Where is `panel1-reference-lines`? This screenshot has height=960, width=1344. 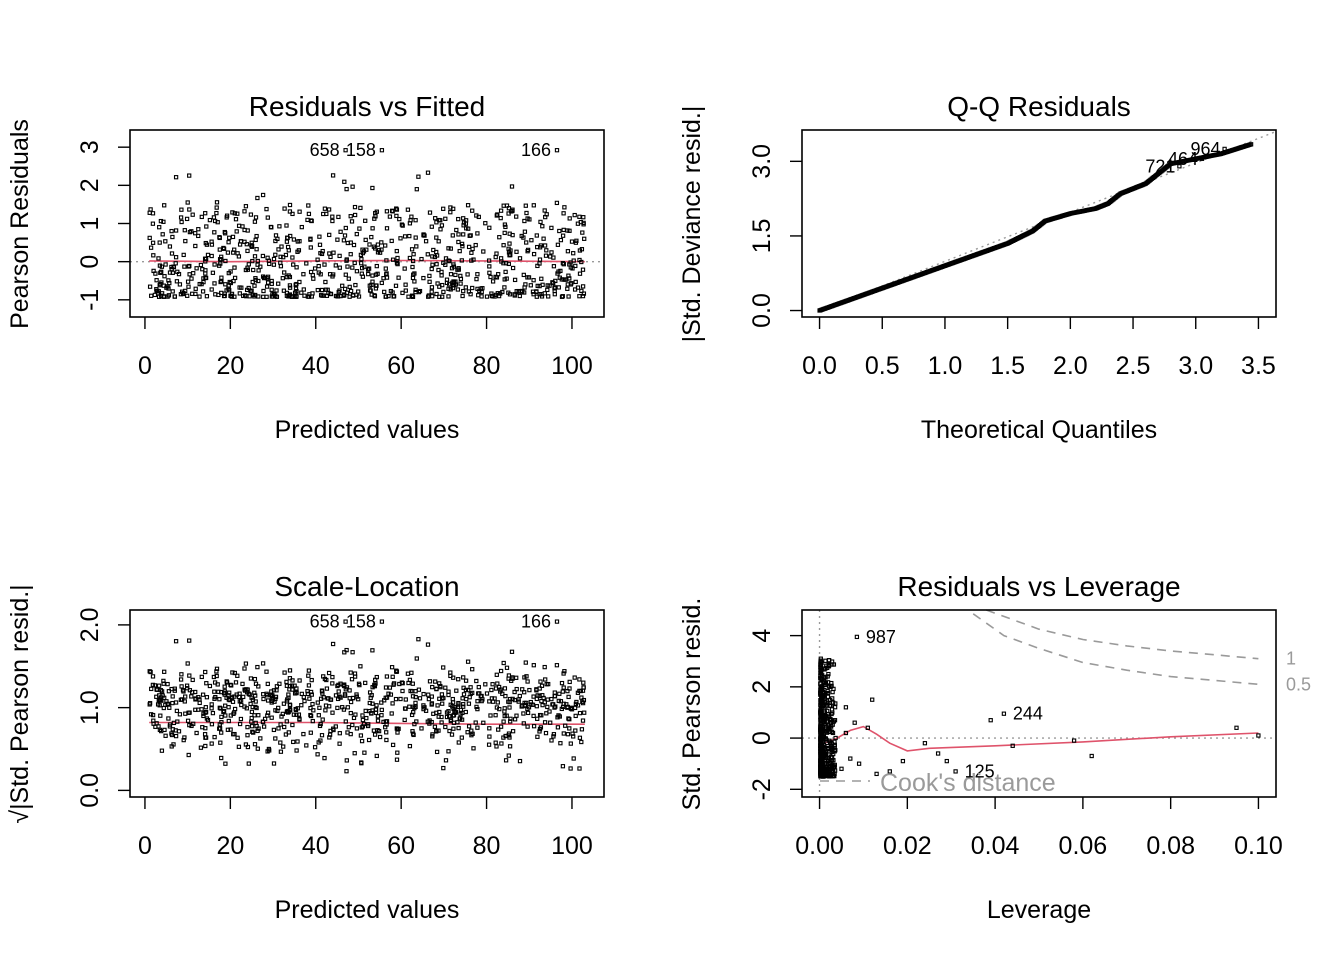 panel1-reference-lines is located at coordinates (367, 261).